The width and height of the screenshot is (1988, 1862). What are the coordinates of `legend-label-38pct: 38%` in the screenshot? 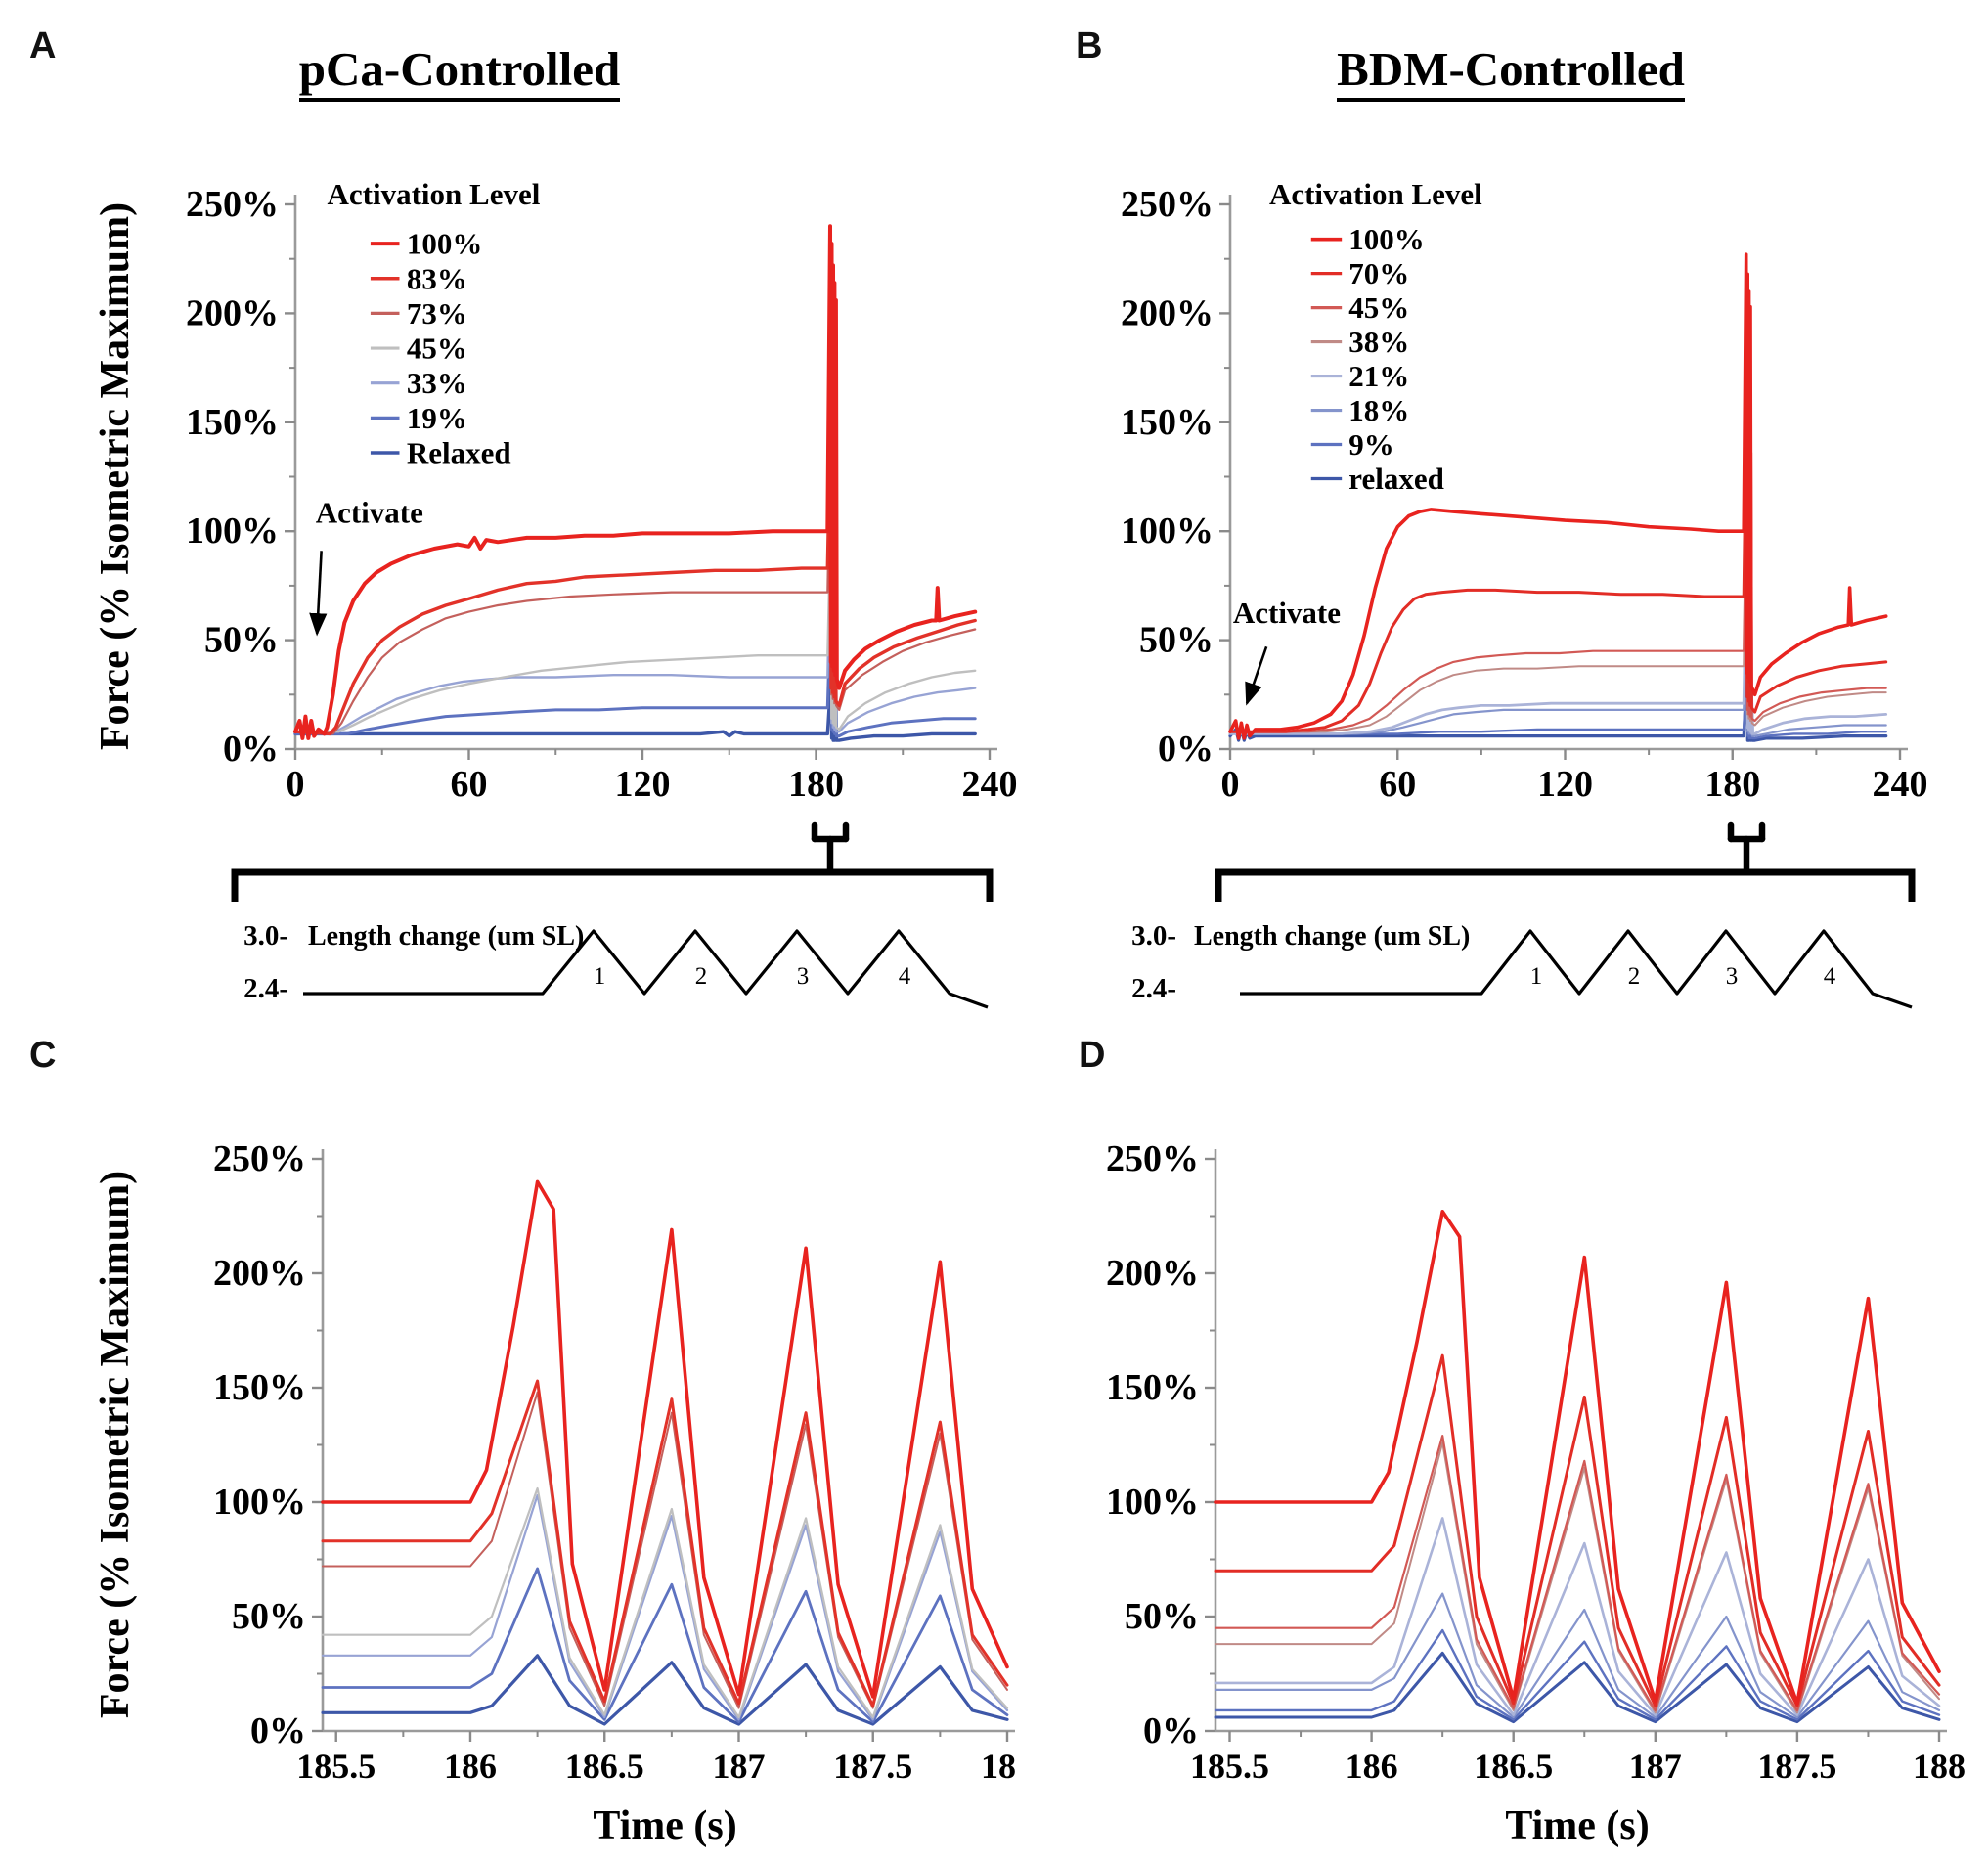 It's located at (1378, 342).